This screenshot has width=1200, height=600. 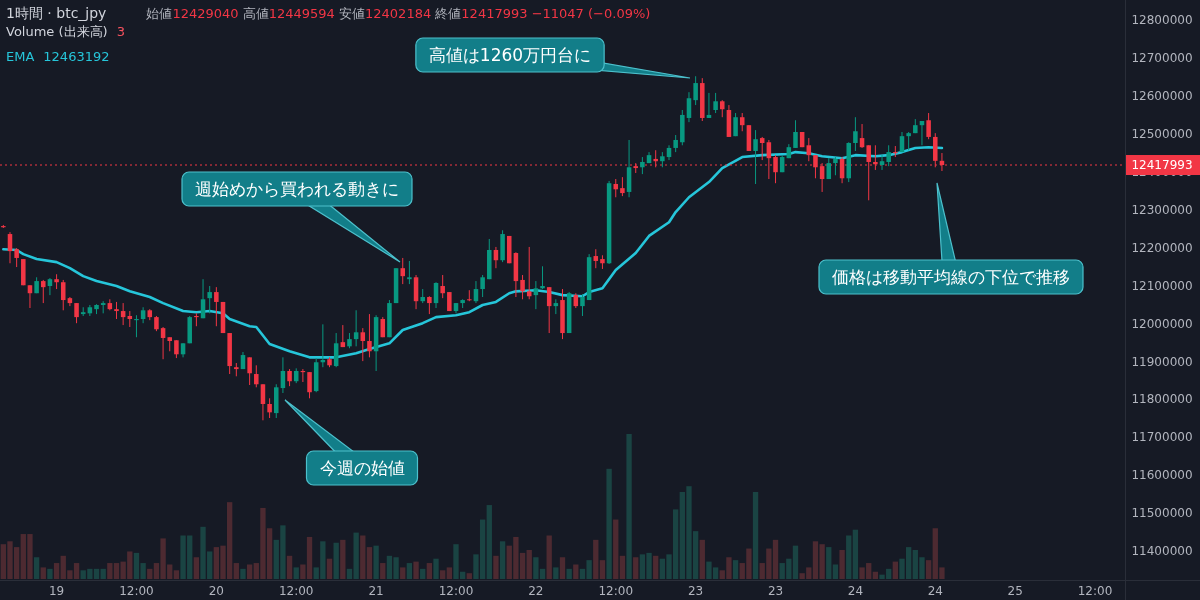 I want to click on x-tick-label: 22, so click(x=536, y=591).